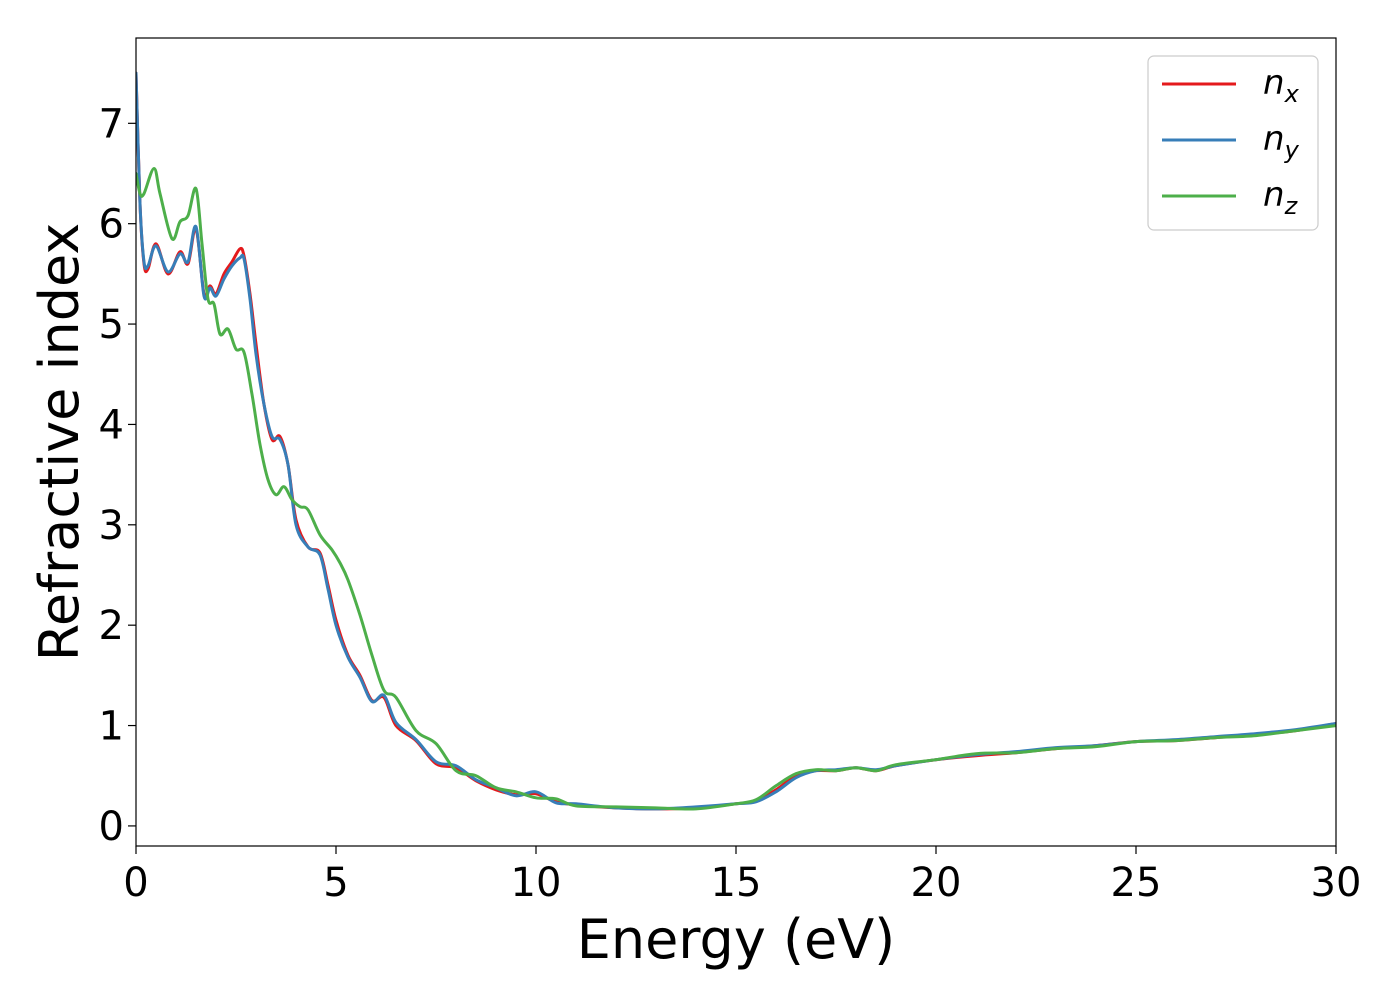 The width and height of the screenshot is (1400, 1000). I want to click on y-tick-label: 4, so click(111, 425).